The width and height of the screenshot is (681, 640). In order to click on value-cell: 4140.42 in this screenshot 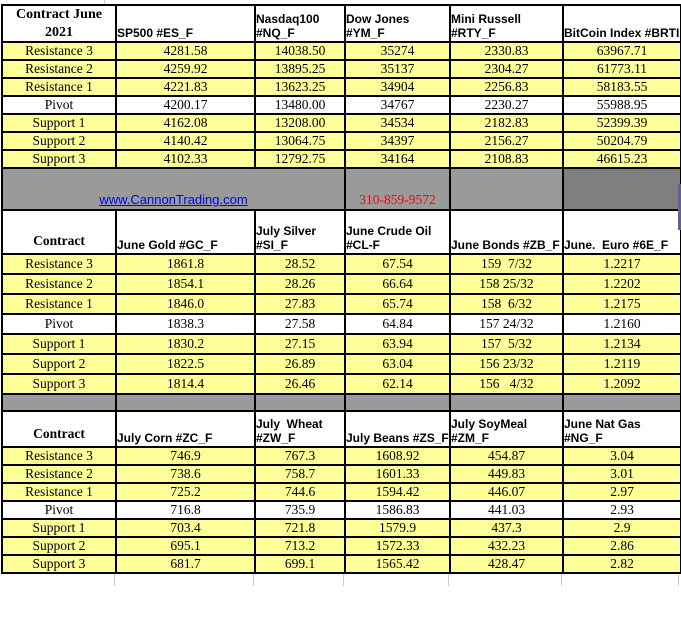, I will do `click(185, 141)`.